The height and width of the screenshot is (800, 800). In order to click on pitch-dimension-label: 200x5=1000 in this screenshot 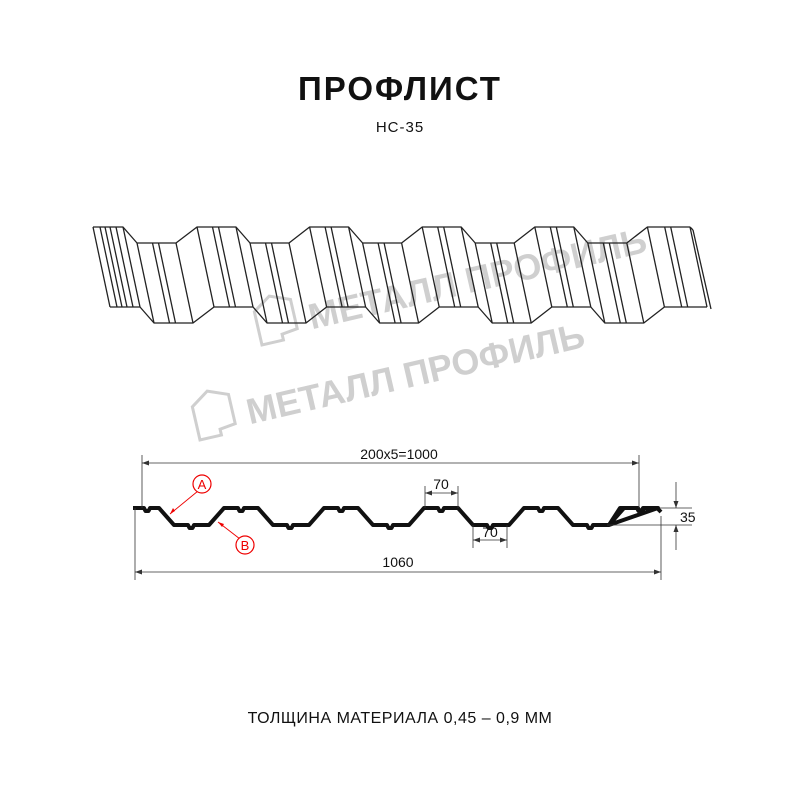, I will do `click(399, 454)`.